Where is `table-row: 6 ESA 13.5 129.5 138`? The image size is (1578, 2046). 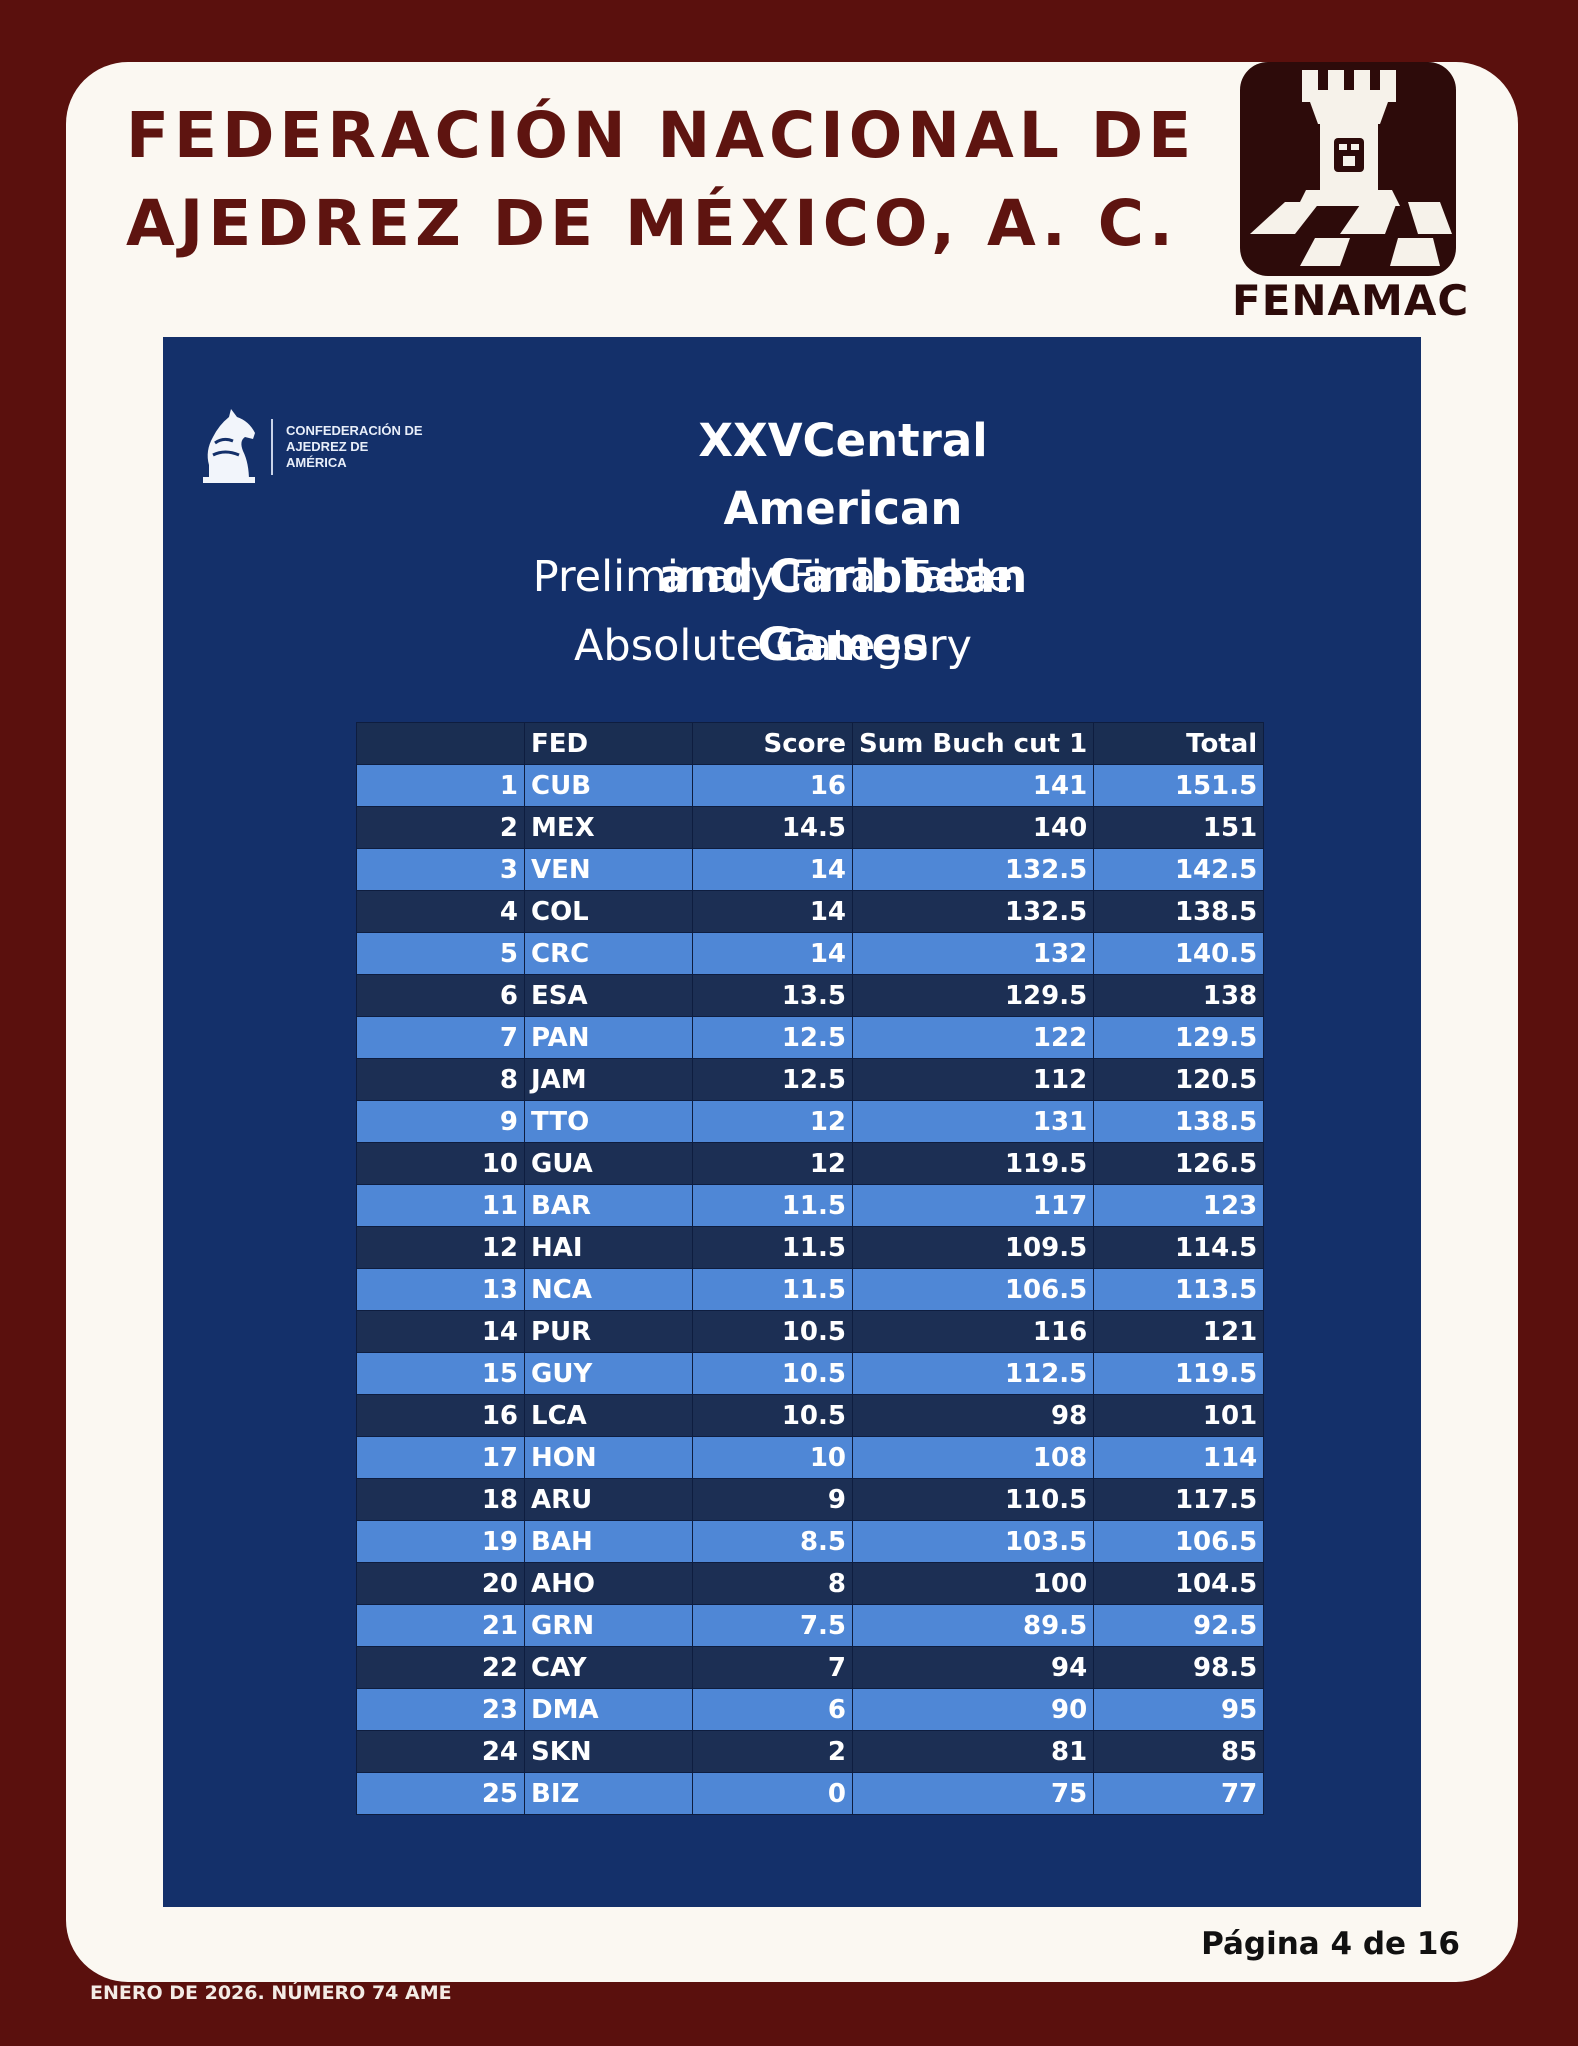 table-row: 6 ESA 13.5 129.5 138 is located at coordinates (810, 995).